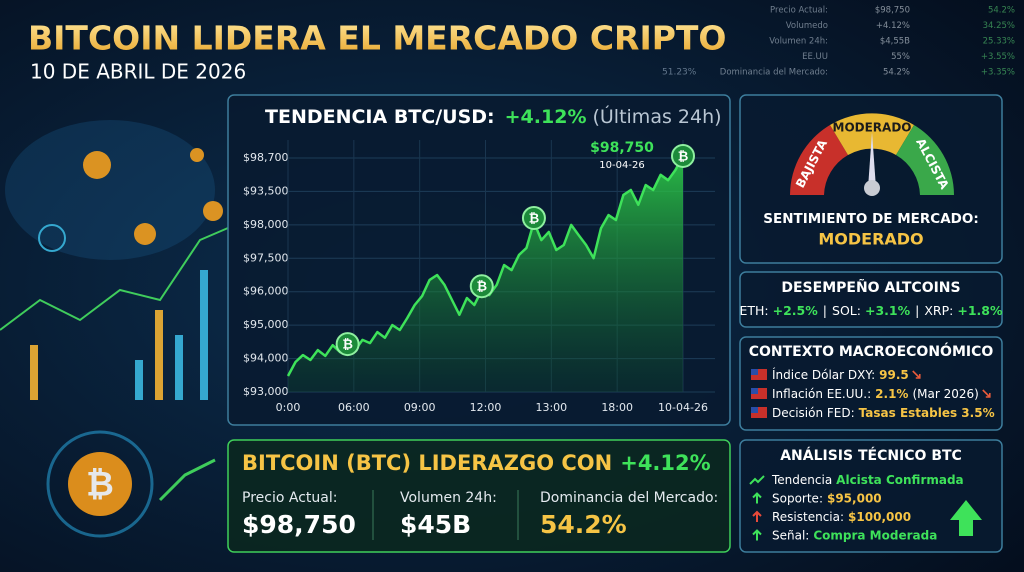  I want to click on ticker-change: +3.55%, so click(998, 57).